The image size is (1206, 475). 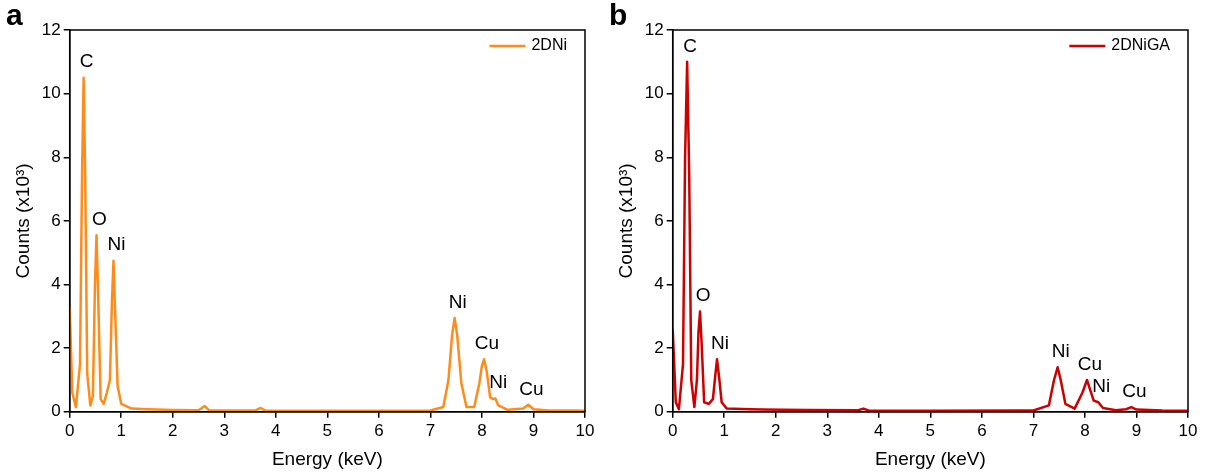 I want to click on chart-title: a, so click(x=14, y=16).